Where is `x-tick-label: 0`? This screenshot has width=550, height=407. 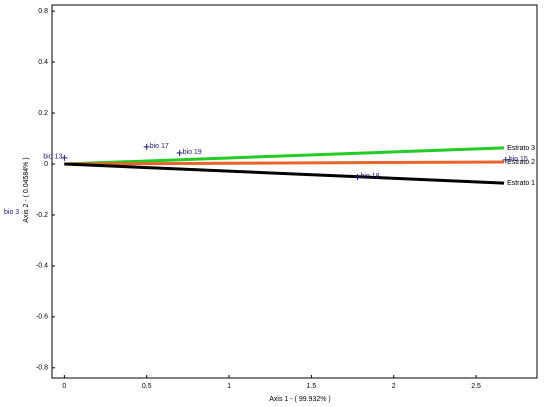
x-tick-label: 0 is located at coordinates (64, 386).